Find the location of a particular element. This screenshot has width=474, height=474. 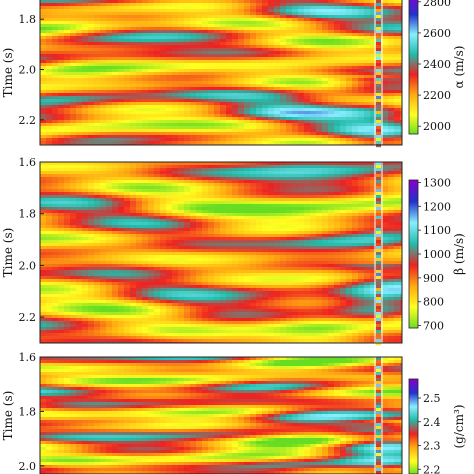

colorbar: 2.2 2.3 2.4 2.5 (g/cm³) is located at coordinates (437, 426).